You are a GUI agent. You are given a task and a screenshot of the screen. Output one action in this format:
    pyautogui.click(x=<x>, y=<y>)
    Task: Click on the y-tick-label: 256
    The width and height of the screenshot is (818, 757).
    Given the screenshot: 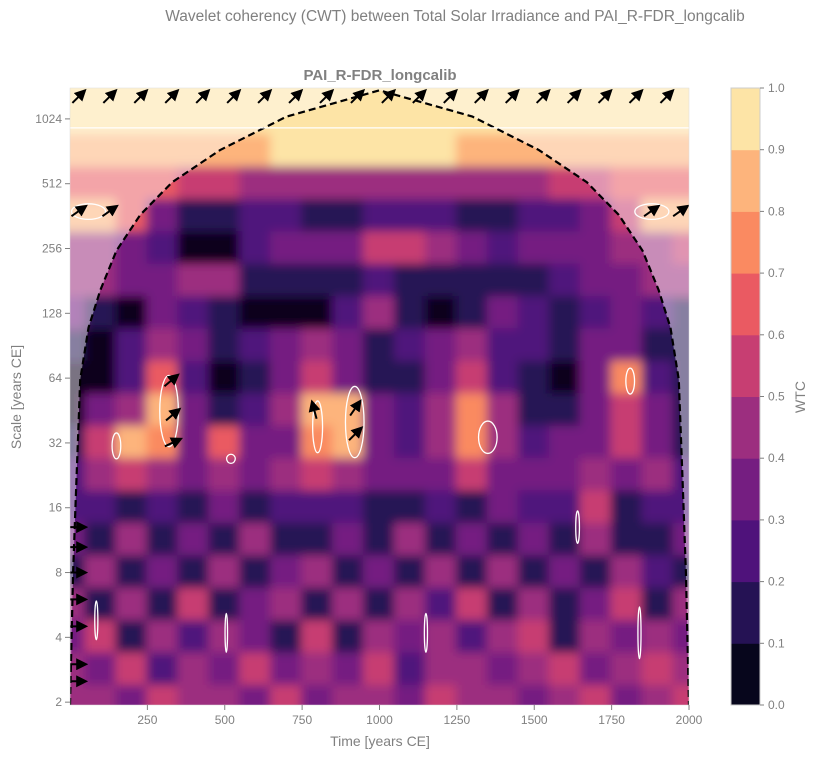 What is the action you would take?
    pyautogui.click(x=52, y=249)
    